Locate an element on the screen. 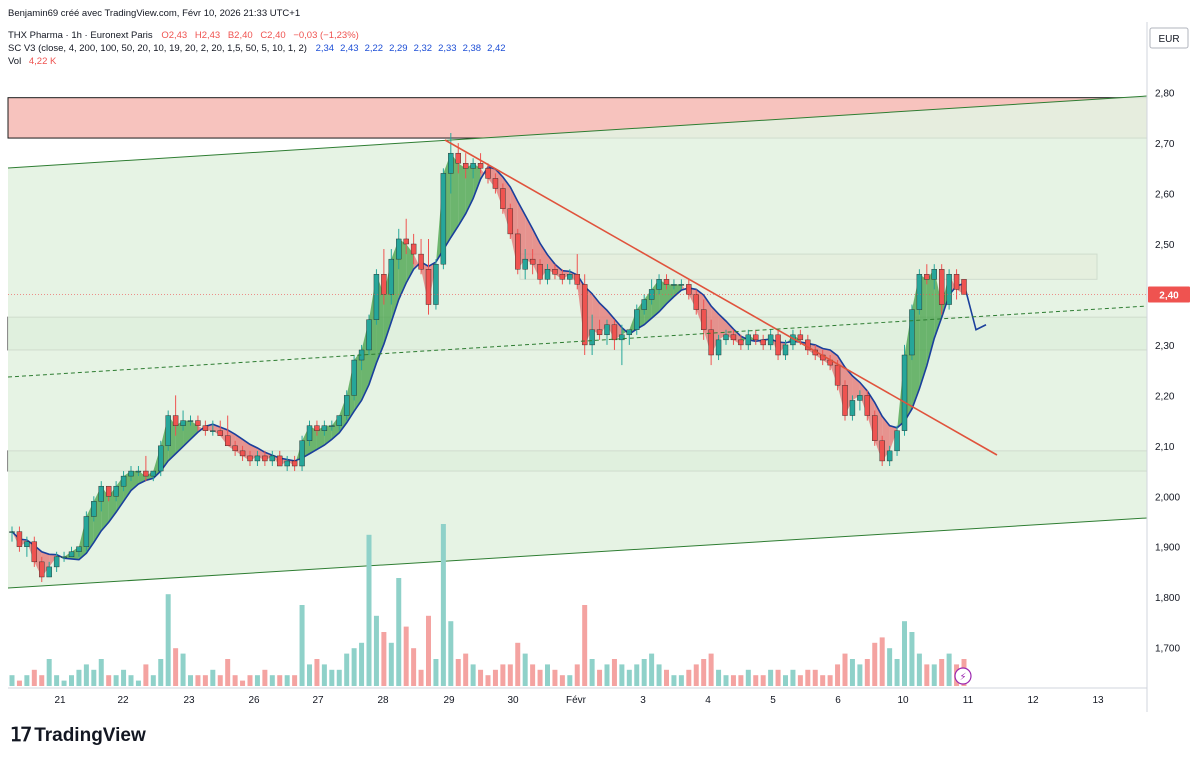 This screenshot has width=1200, height=760. volume-label: Vol is located at coordinates (15, 61).